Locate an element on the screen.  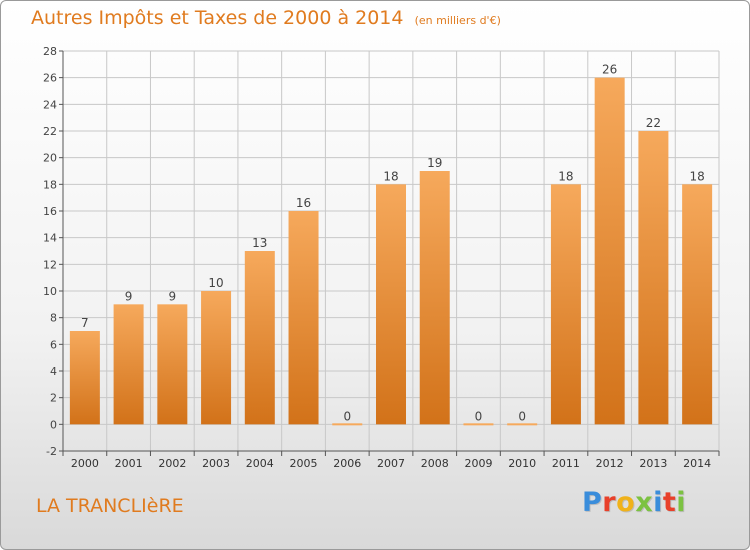
x-tick-label: 2008 is located at coordinates (435, 463).